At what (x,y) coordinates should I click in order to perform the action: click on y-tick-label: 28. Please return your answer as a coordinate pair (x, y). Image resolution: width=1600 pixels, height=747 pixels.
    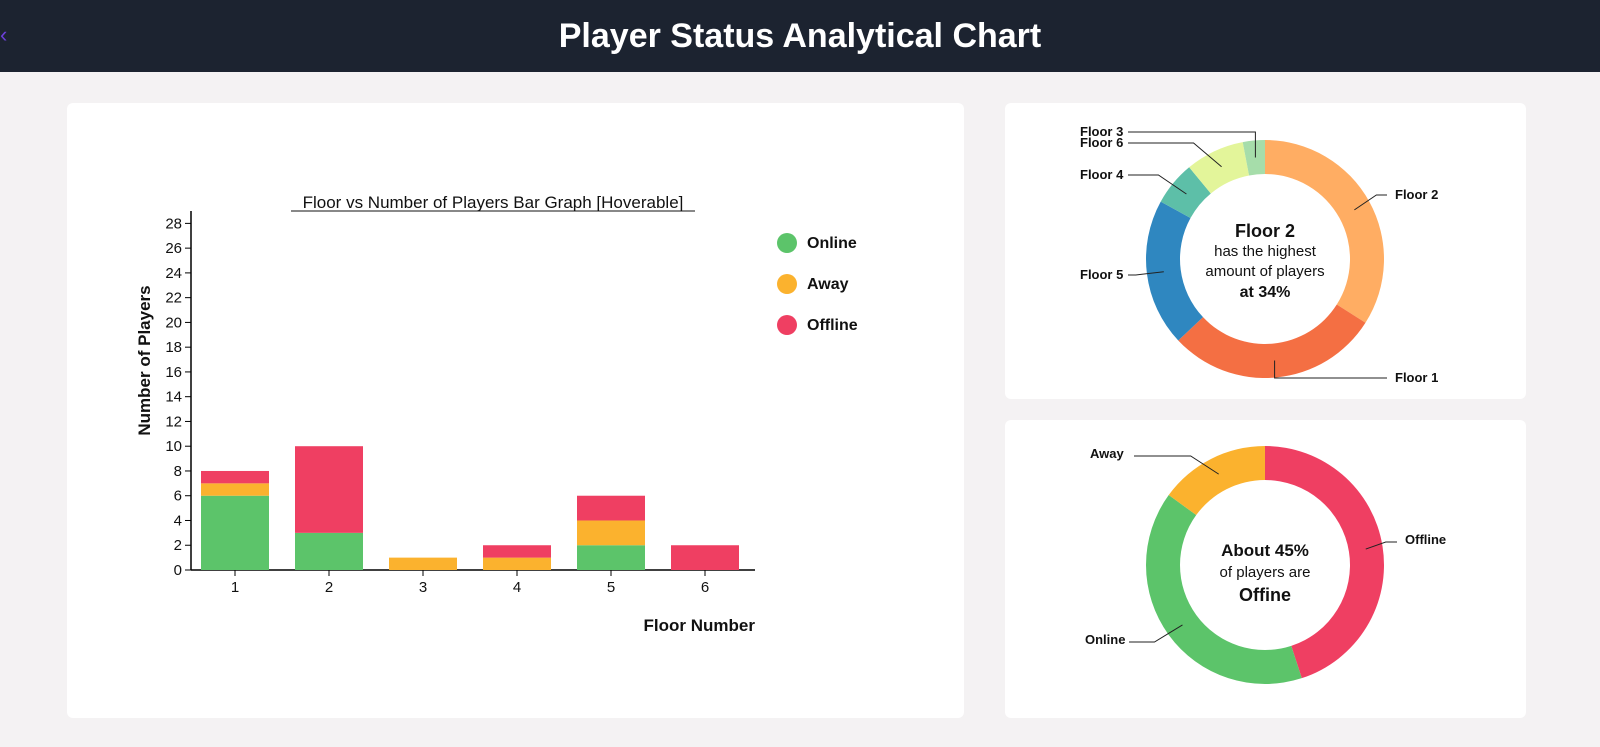
    Looking at the image, I should click on (173, 223).